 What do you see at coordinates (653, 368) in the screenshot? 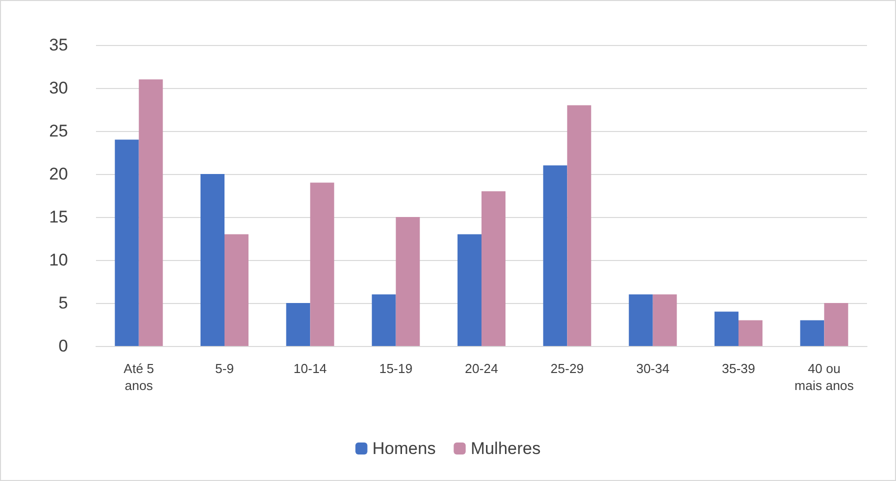
I see `x-tick-label: 30-34` at bounding box center [653, 368].